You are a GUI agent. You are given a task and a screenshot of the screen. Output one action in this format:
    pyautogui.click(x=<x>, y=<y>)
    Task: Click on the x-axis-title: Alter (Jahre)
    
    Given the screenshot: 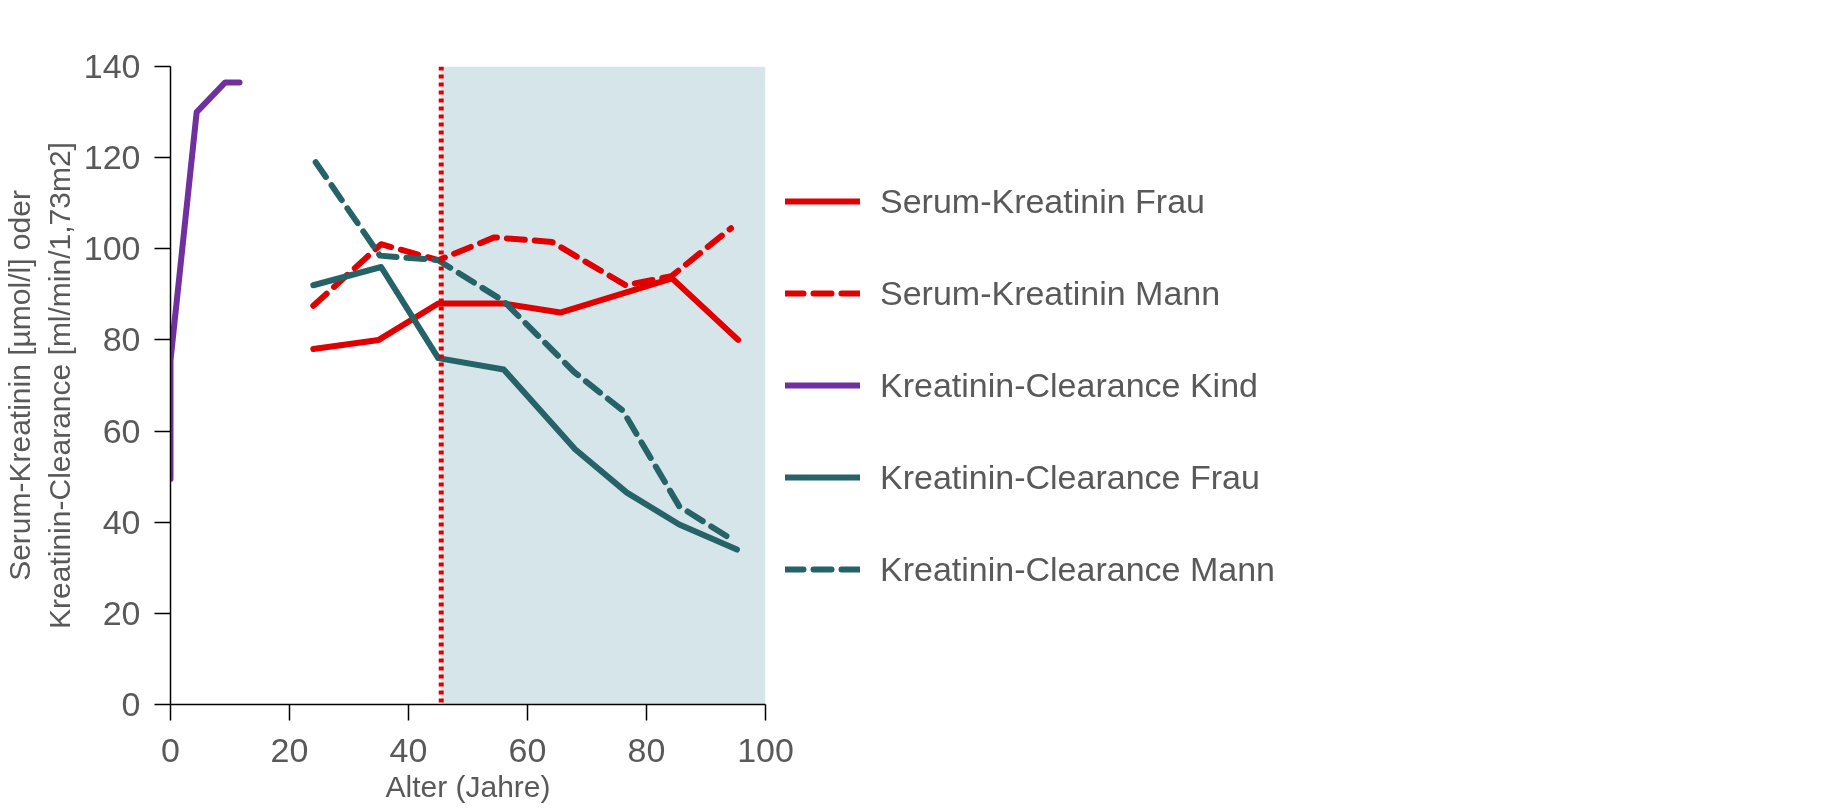 What is the action you would take?
    pyautogui.click(x=468, y=786)
    